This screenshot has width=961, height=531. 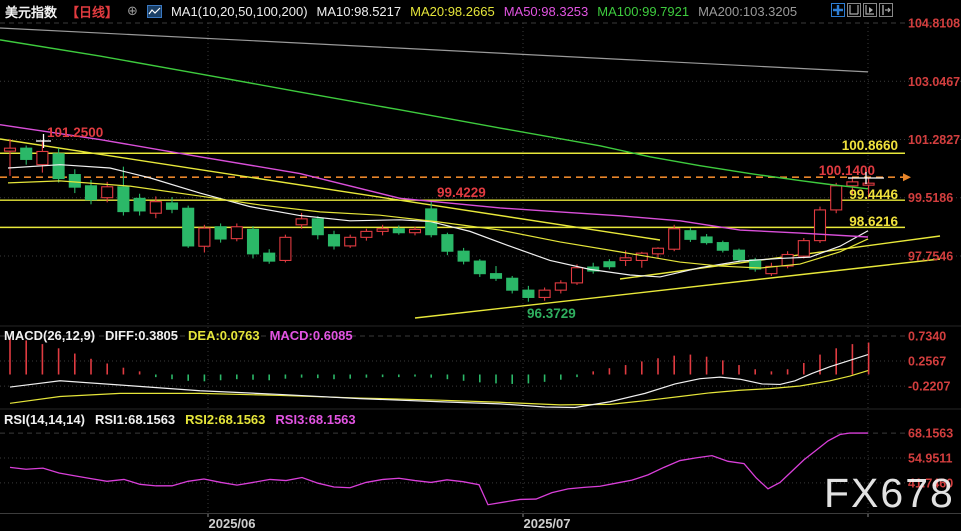 I want to click on macd-pane, so click(x=439, y=373).